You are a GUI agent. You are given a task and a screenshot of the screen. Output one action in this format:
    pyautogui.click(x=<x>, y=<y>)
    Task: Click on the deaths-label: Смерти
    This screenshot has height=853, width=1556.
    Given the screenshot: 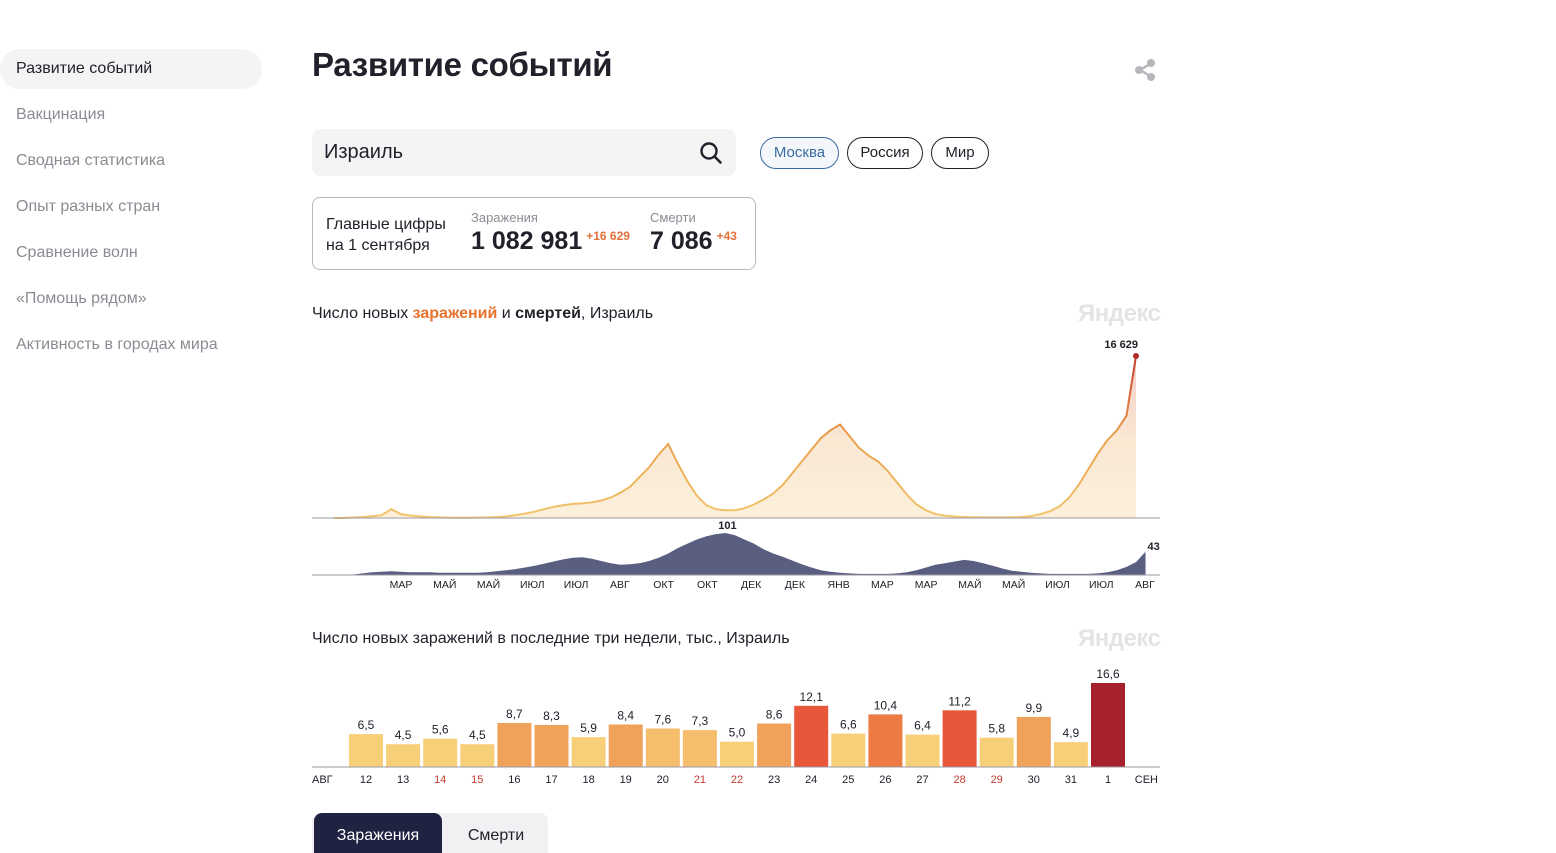 What is the action you would take?
    pyautogui.click(x=673, y=217)
    